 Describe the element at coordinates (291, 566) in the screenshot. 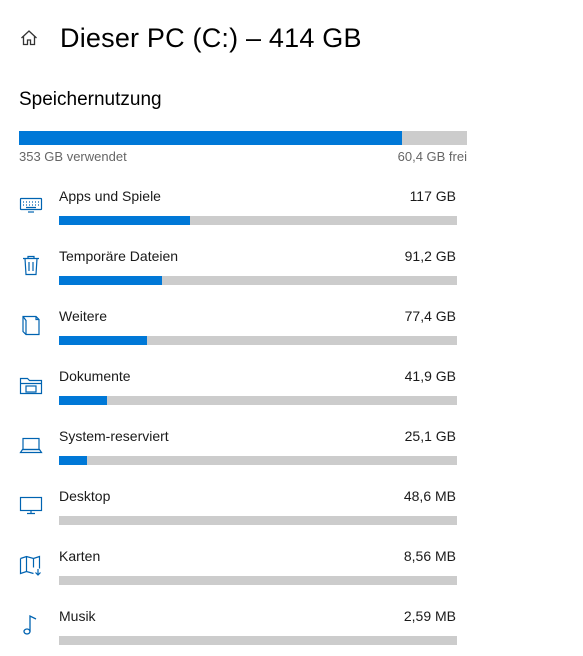

I see `category-item: Karten 8,56 MB` at that location.